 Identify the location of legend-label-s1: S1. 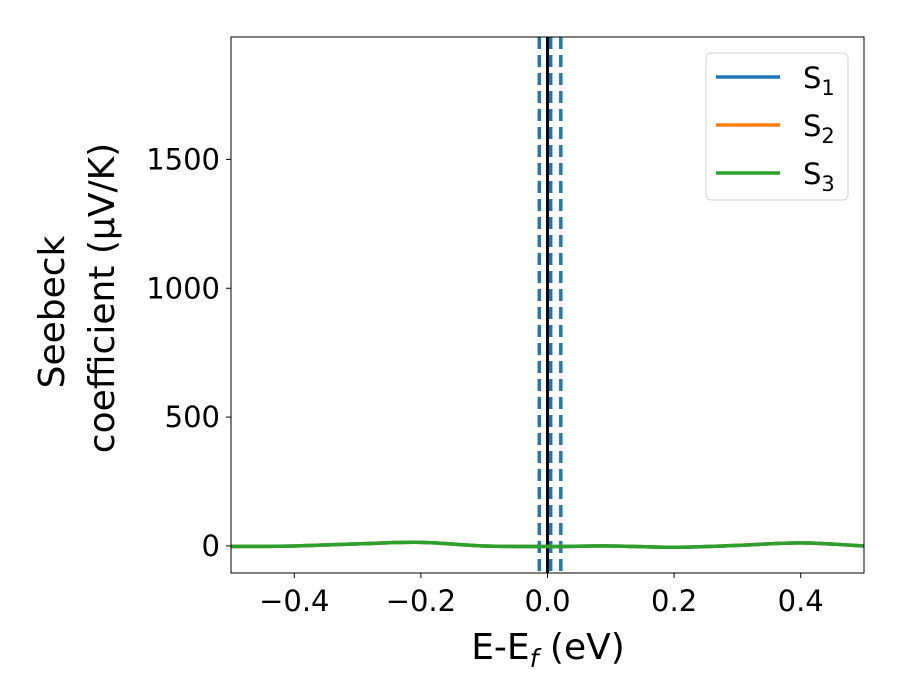
(819, 80).